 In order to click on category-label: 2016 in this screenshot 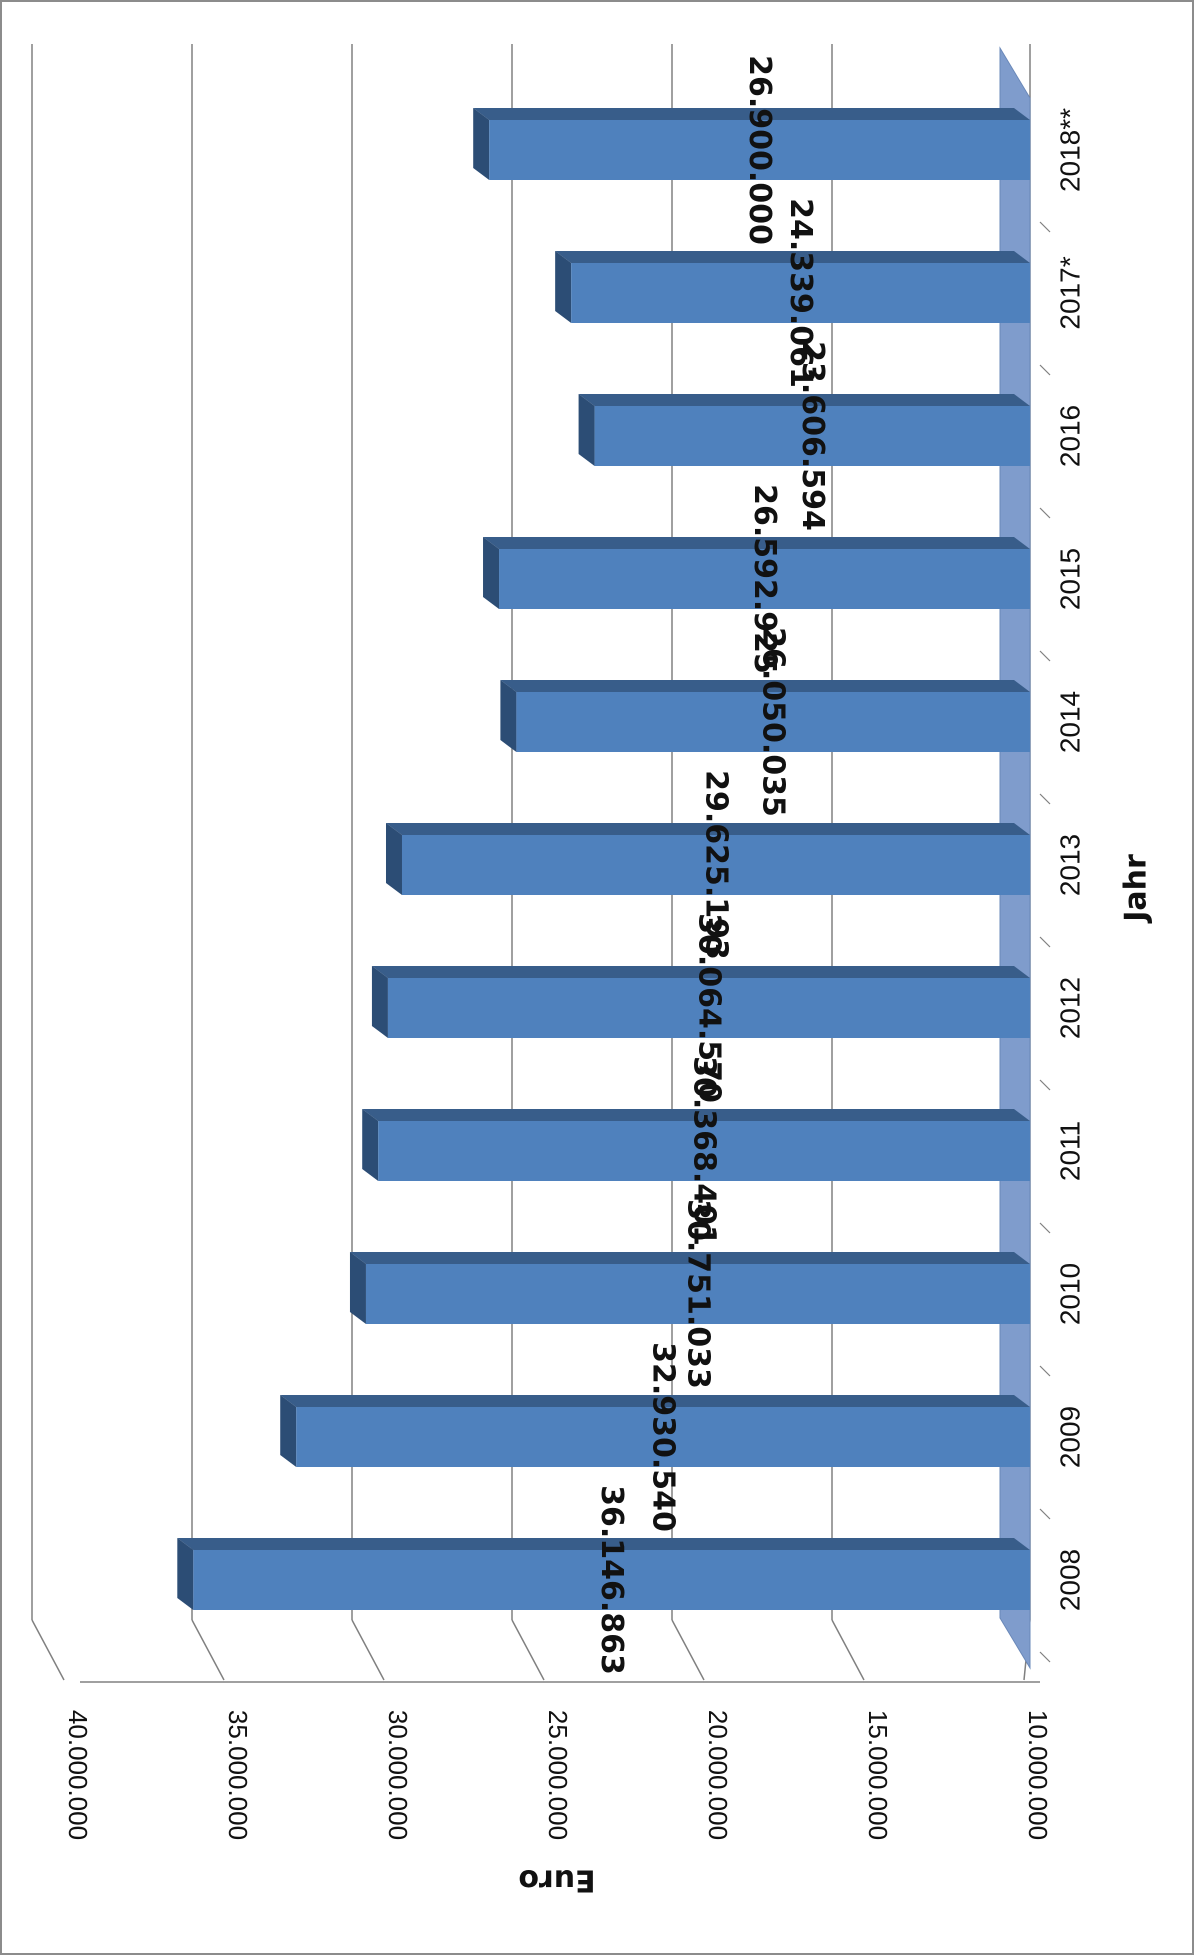, I will do `click(1070, 436)`.